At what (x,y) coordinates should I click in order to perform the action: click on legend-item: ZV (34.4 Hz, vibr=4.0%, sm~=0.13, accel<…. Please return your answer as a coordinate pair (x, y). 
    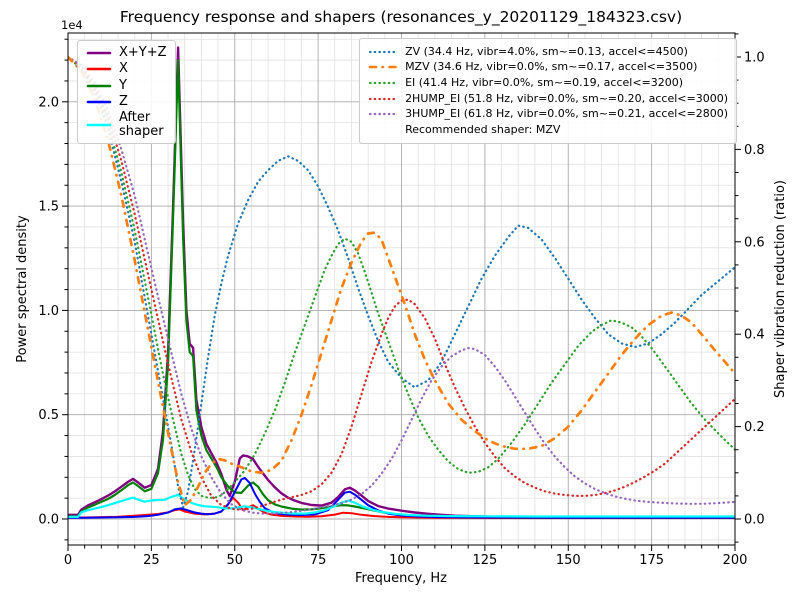
    Looking at the image, I should click on (548, 52).